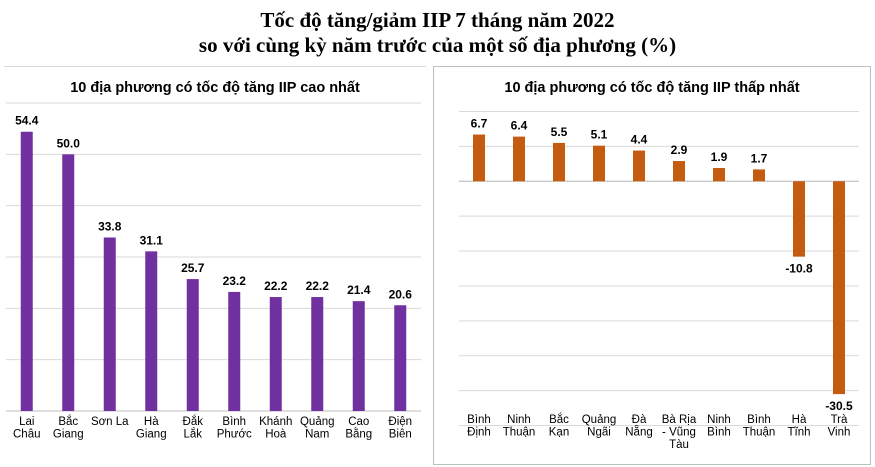 The height and width of the screenshot is (467, 875). Describe the element at coordinates (719, 157) in the screenshot. I see `data-label: 1.9` at that location.